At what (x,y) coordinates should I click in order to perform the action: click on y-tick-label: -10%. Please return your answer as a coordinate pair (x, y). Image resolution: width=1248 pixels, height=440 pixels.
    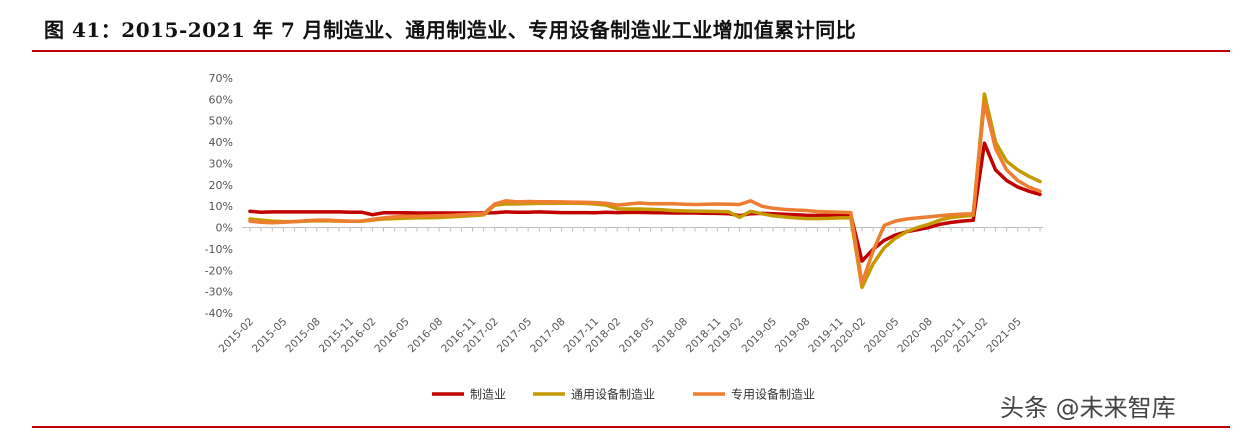
    Looking at the image, I should click on (219, 249).